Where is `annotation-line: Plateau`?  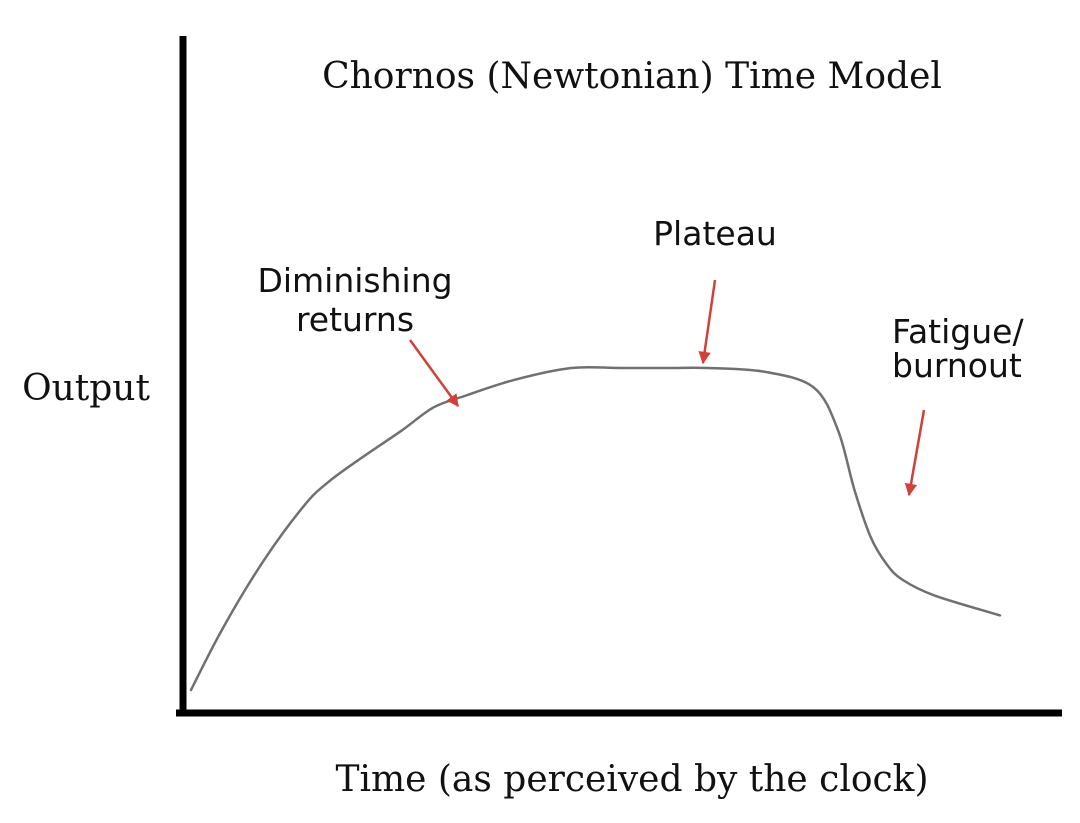 annotation-line: Plateau is located at coordinates (715, 233).